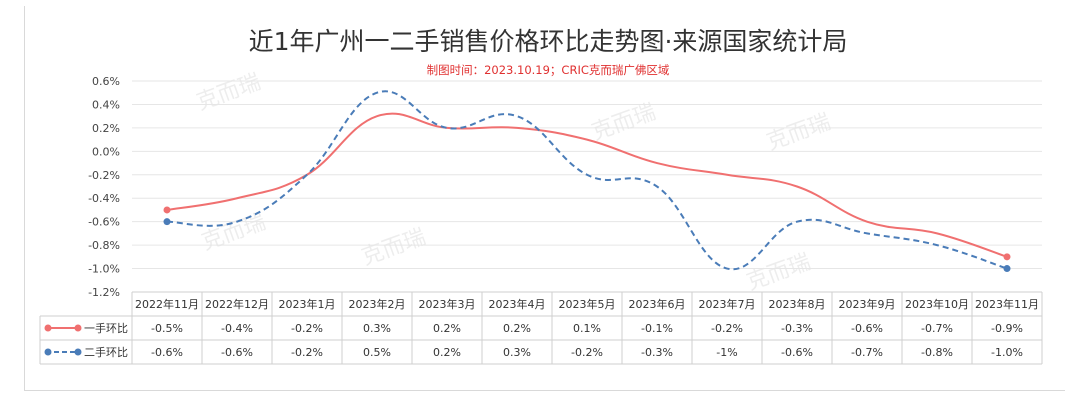 This screenshot has height=402, width=1080. I want to click on table-value: -0.8%, so click(937, 352).